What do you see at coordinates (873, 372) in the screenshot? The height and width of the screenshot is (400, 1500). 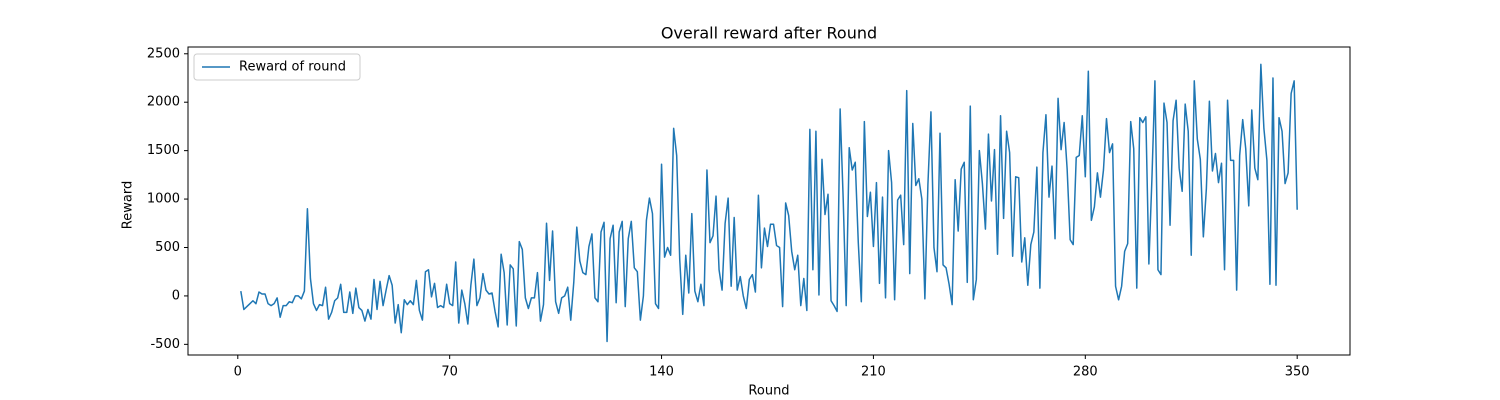 I see `x-tick-label: 210` at bounding box center [873, 372].